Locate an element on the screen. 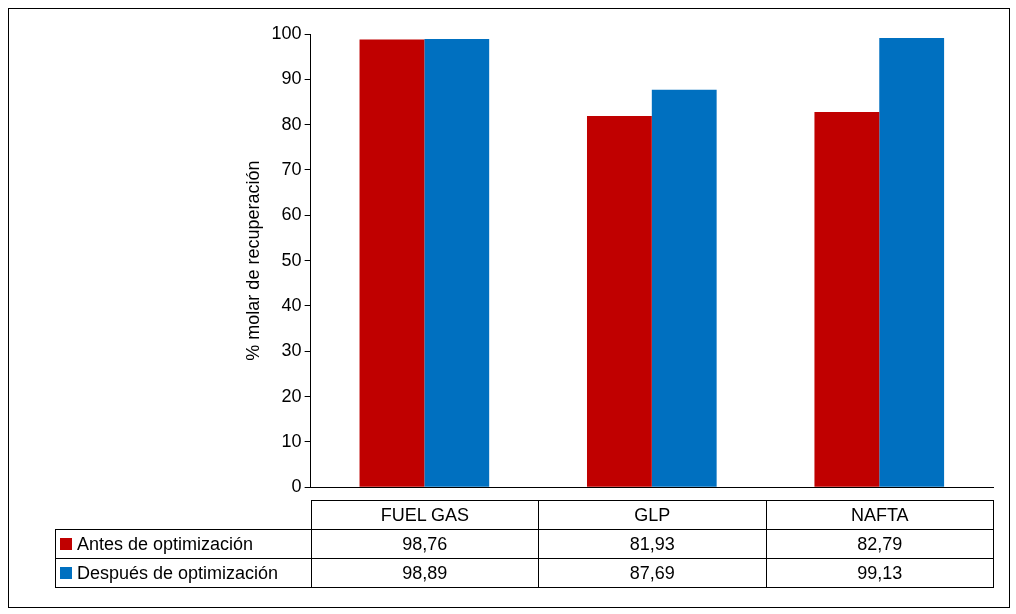  y-tick-label: 70 is located at coordinates (291, 168).